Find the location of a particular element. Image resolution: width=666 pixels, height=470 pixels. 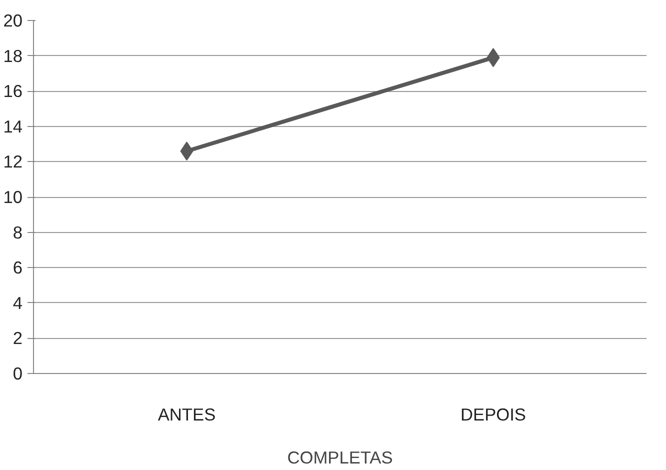

y-tick-label: 20 is located at coordinates (13, 20).